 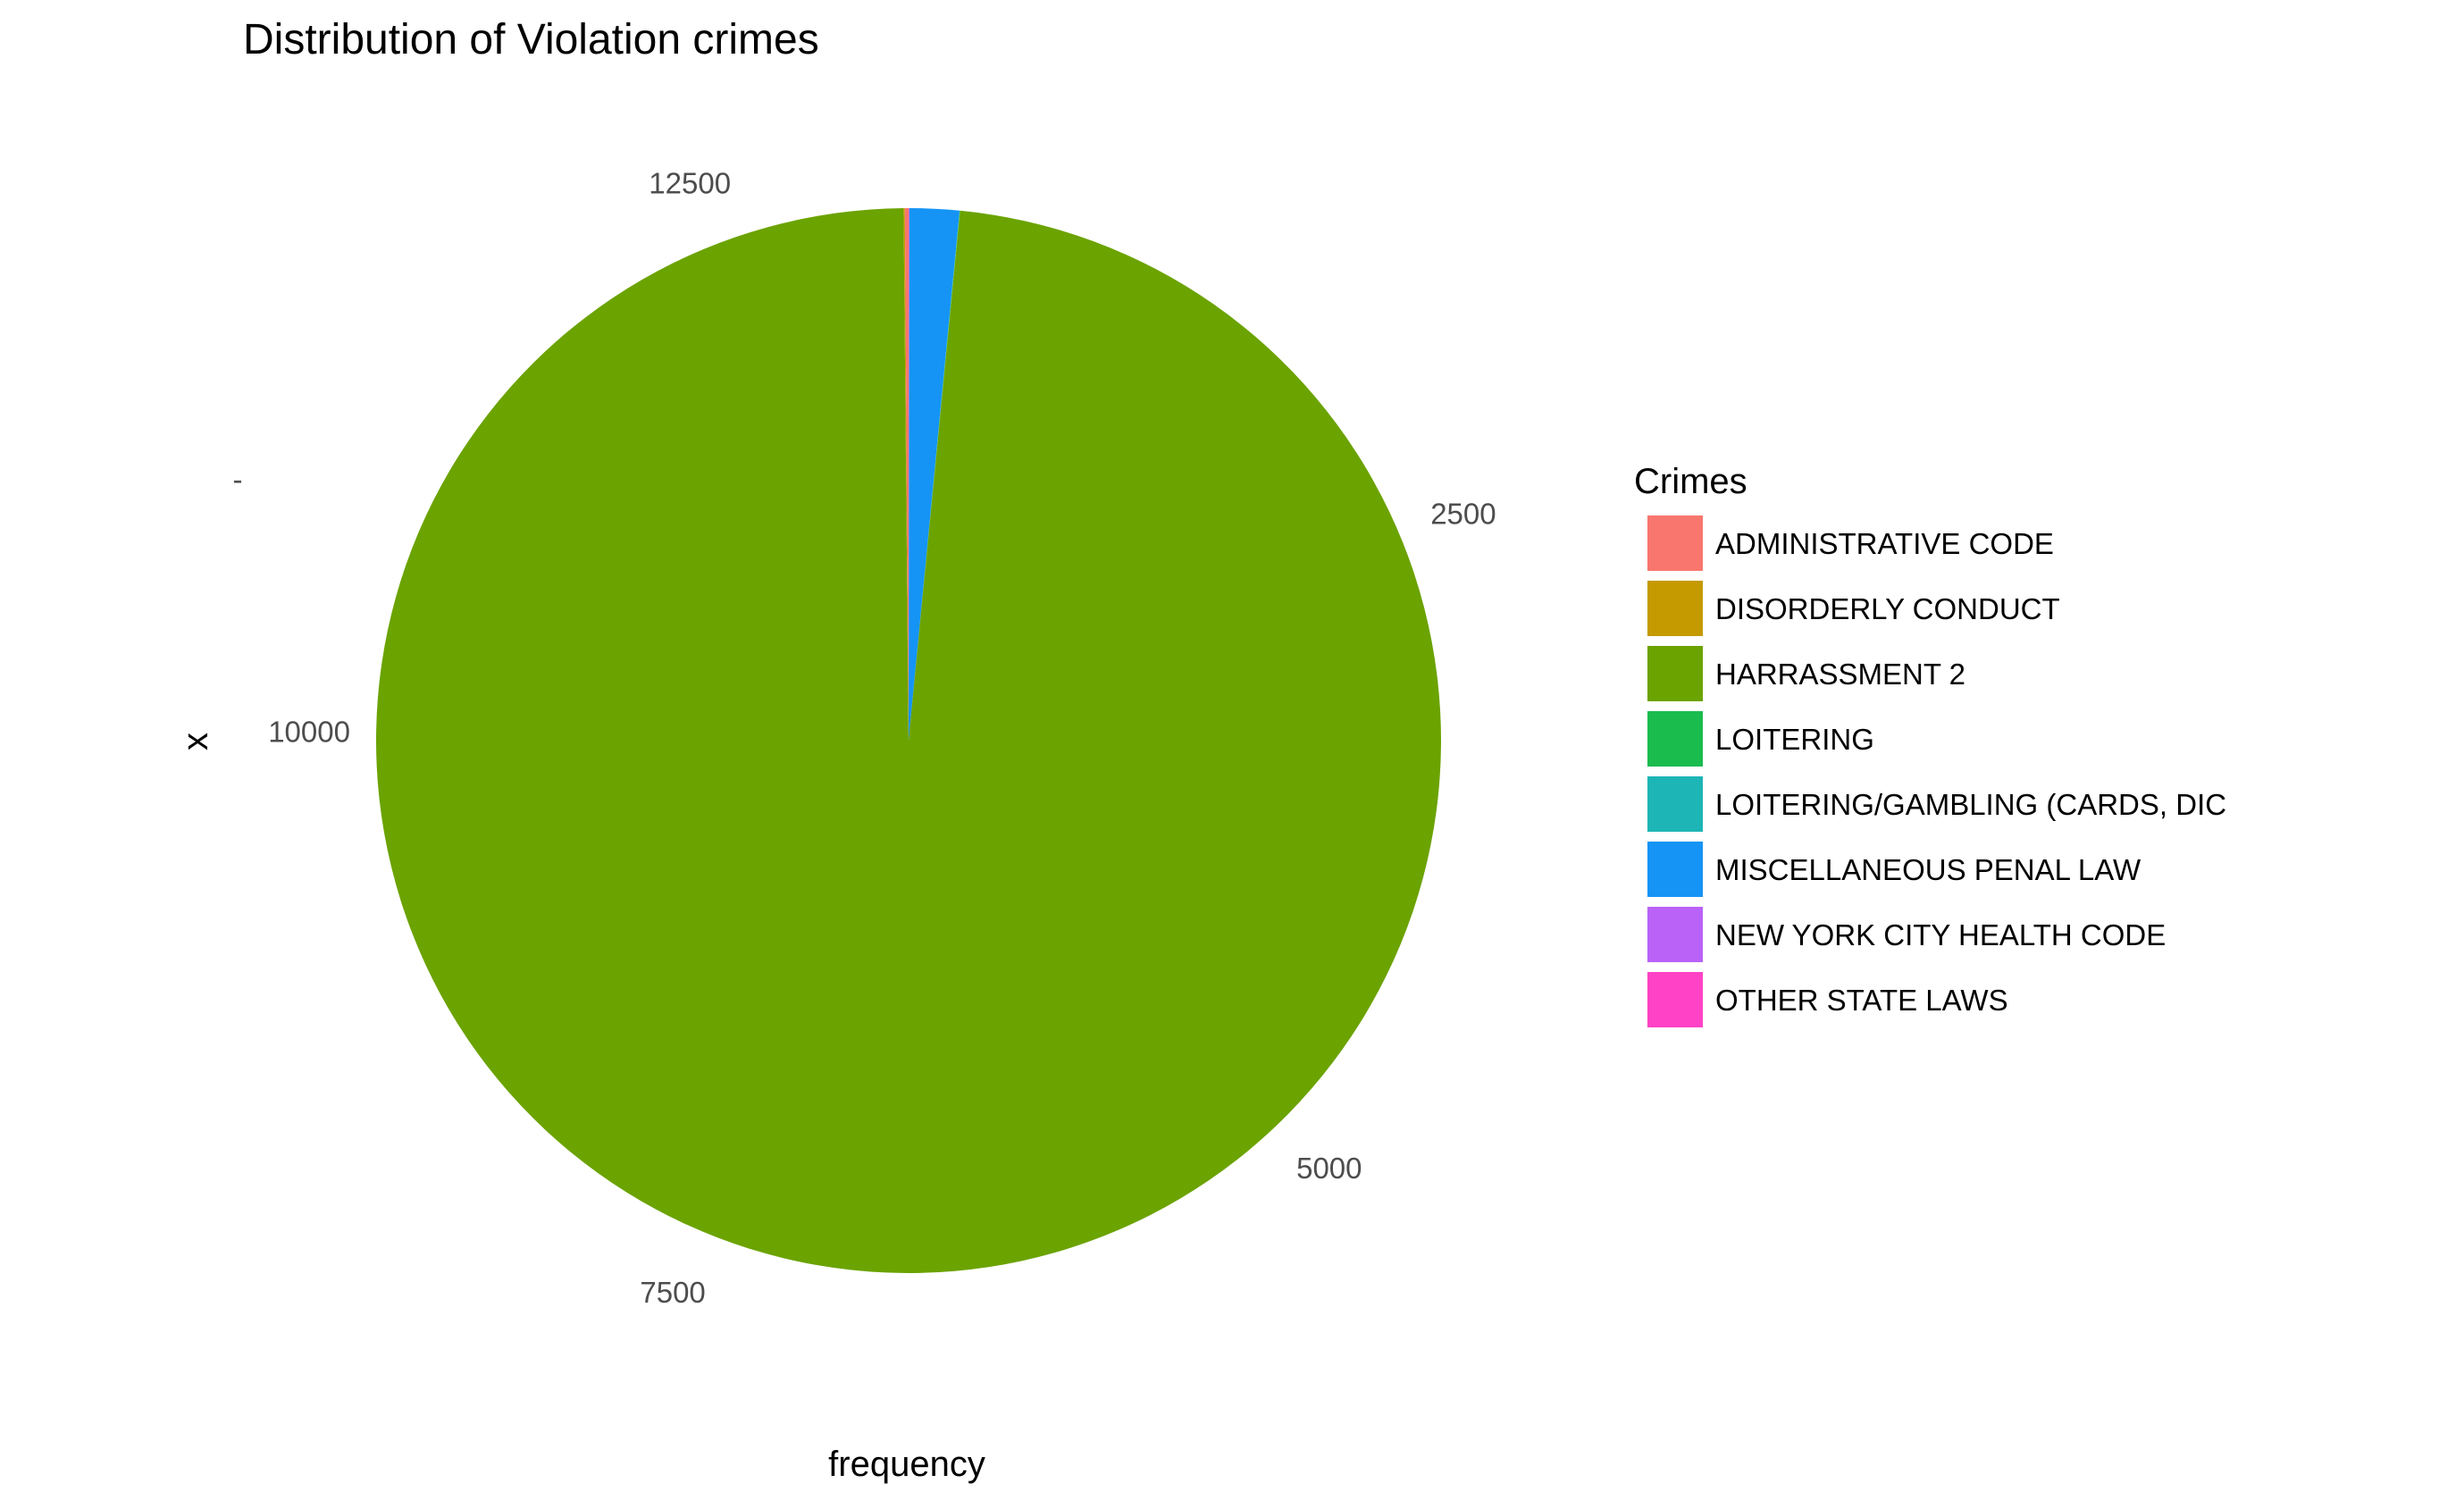 I want to click on legend-label-harrassment-2: HARRASSMENT 2, so click(x=1840, y=674).